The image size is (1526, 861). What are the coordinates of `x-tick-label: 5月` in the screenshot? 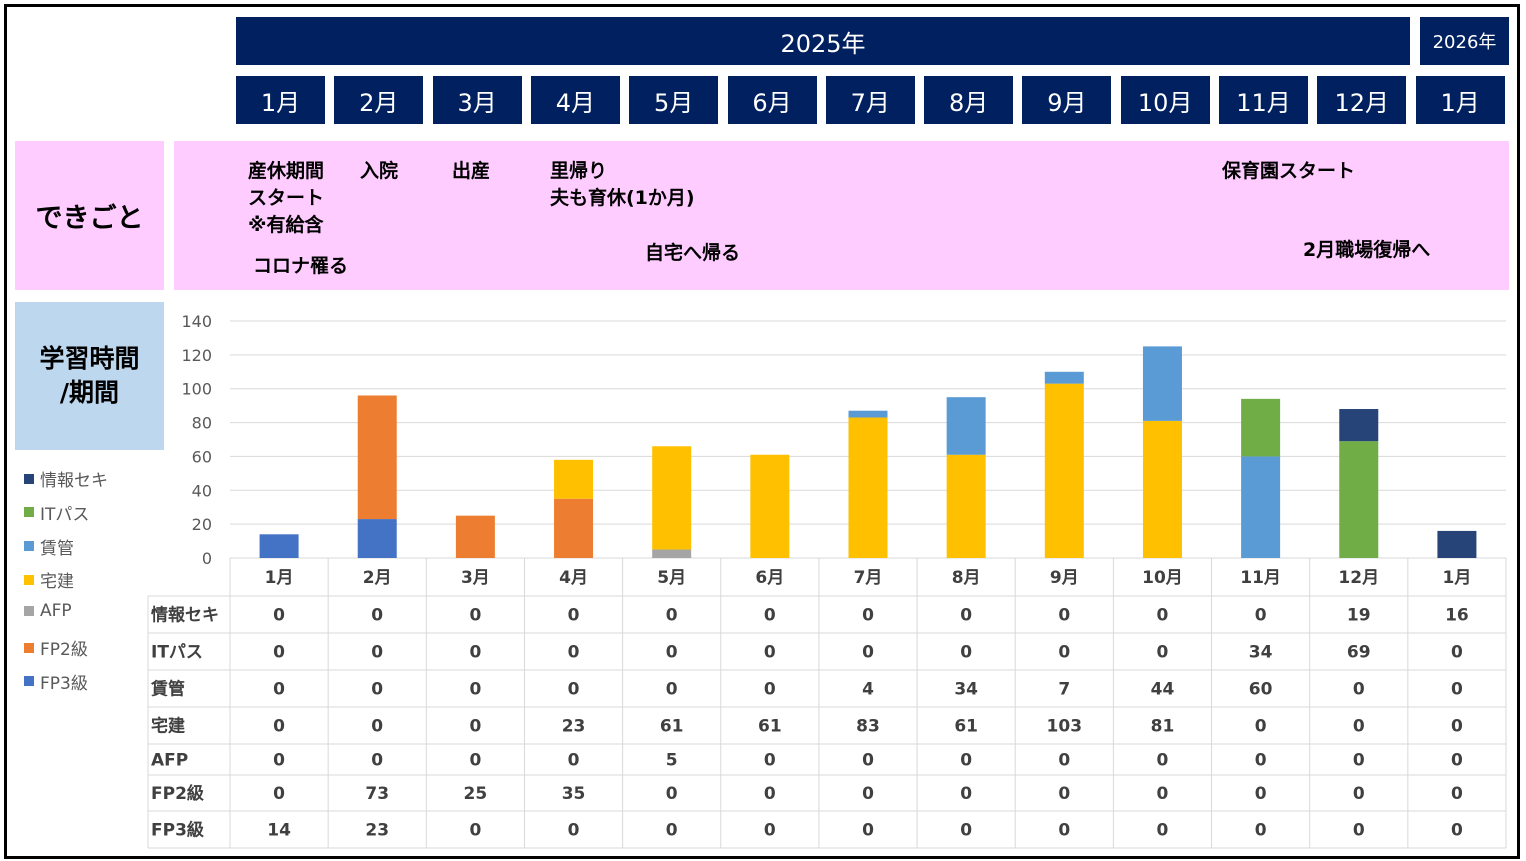 It's located at (671, 578).